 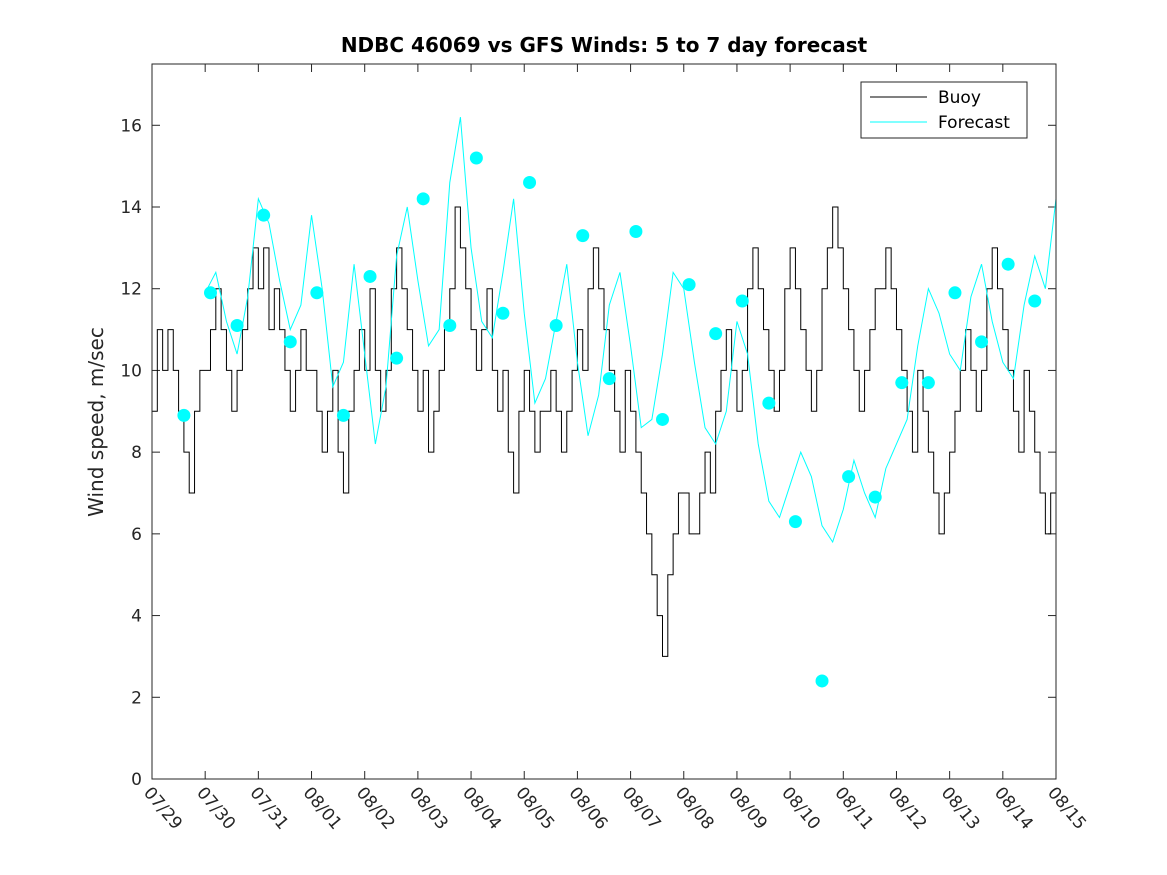 I want to click on legend-label-buoy: Buoy, so click(x=959, y=98).